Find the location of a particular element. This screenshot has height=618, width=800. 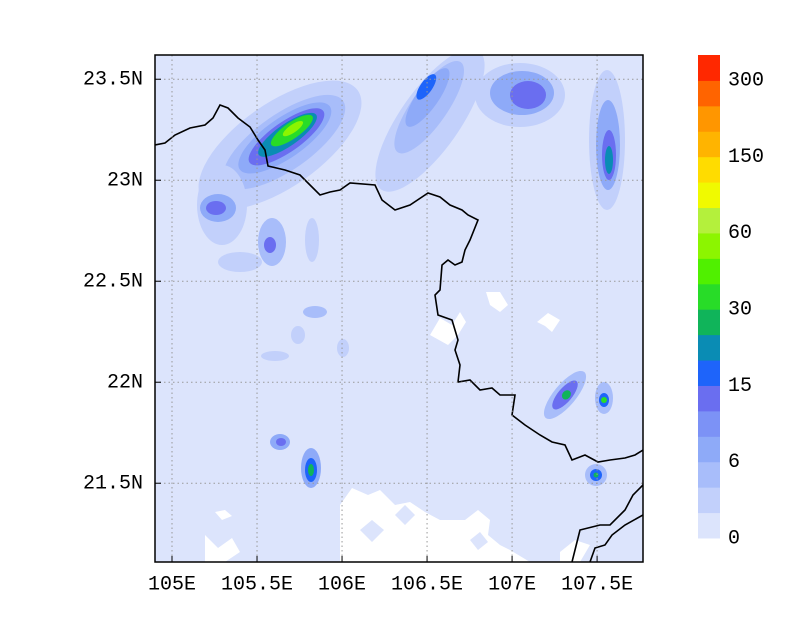

x-tick-label: 106E is located at coordinates (342, 584).